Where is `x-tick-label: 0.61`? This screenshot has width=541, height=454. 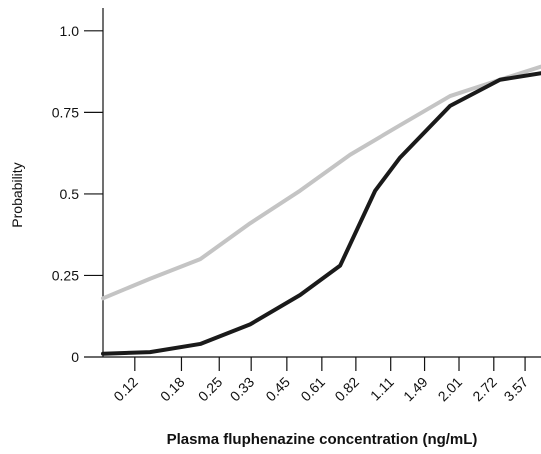
x-tick-label: 0.61 is located at coordinates (312, 389).